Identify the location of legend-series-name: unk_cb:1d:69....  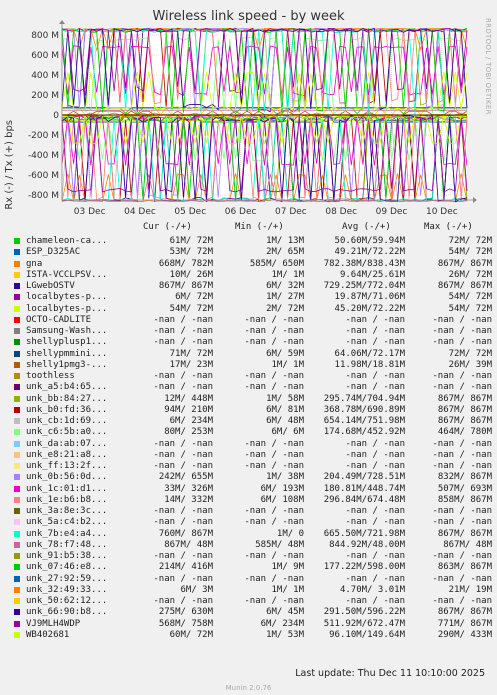
(67, 421).